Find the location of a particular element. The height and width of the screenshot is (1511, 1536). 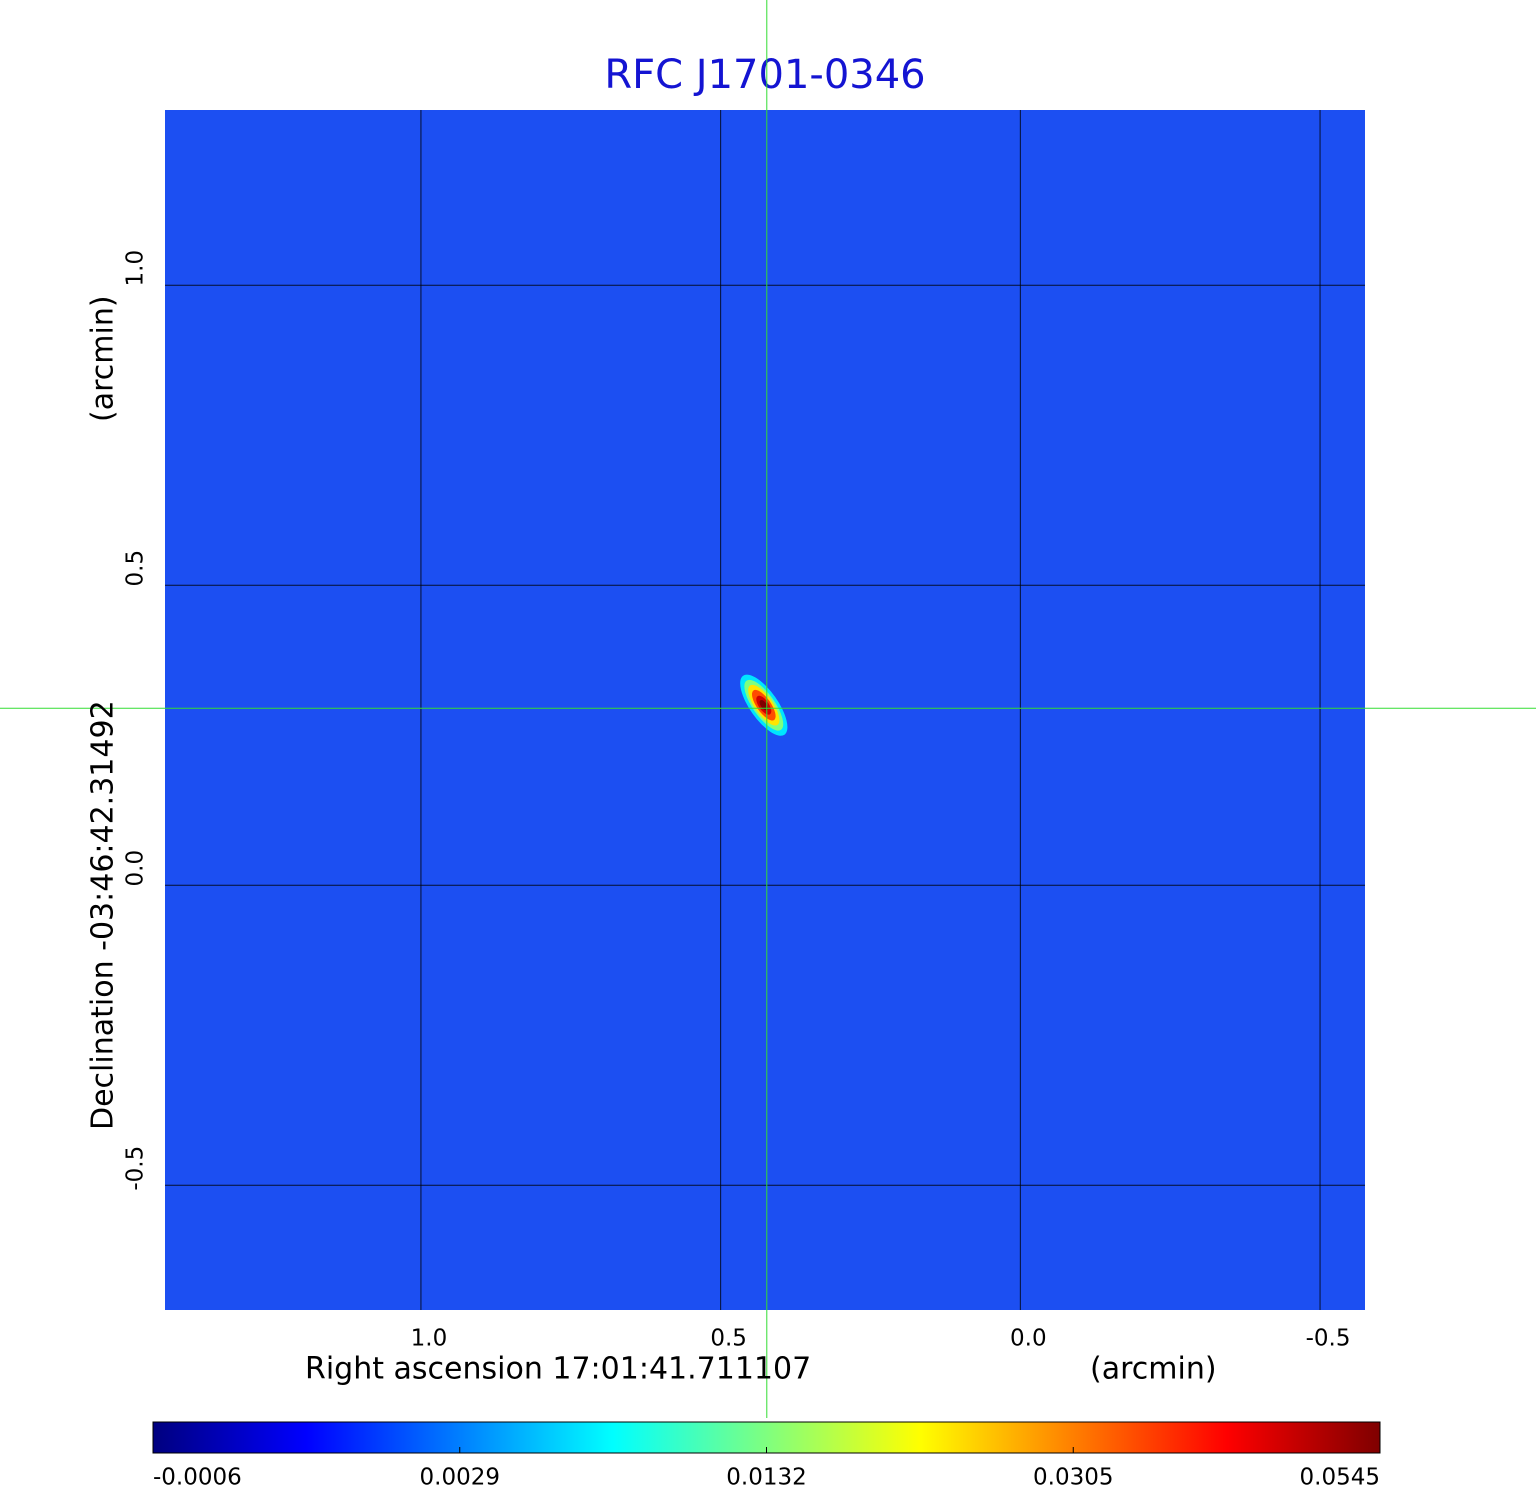

chart-title: RFC J1701-0346 is located at coordinates (764, 75).